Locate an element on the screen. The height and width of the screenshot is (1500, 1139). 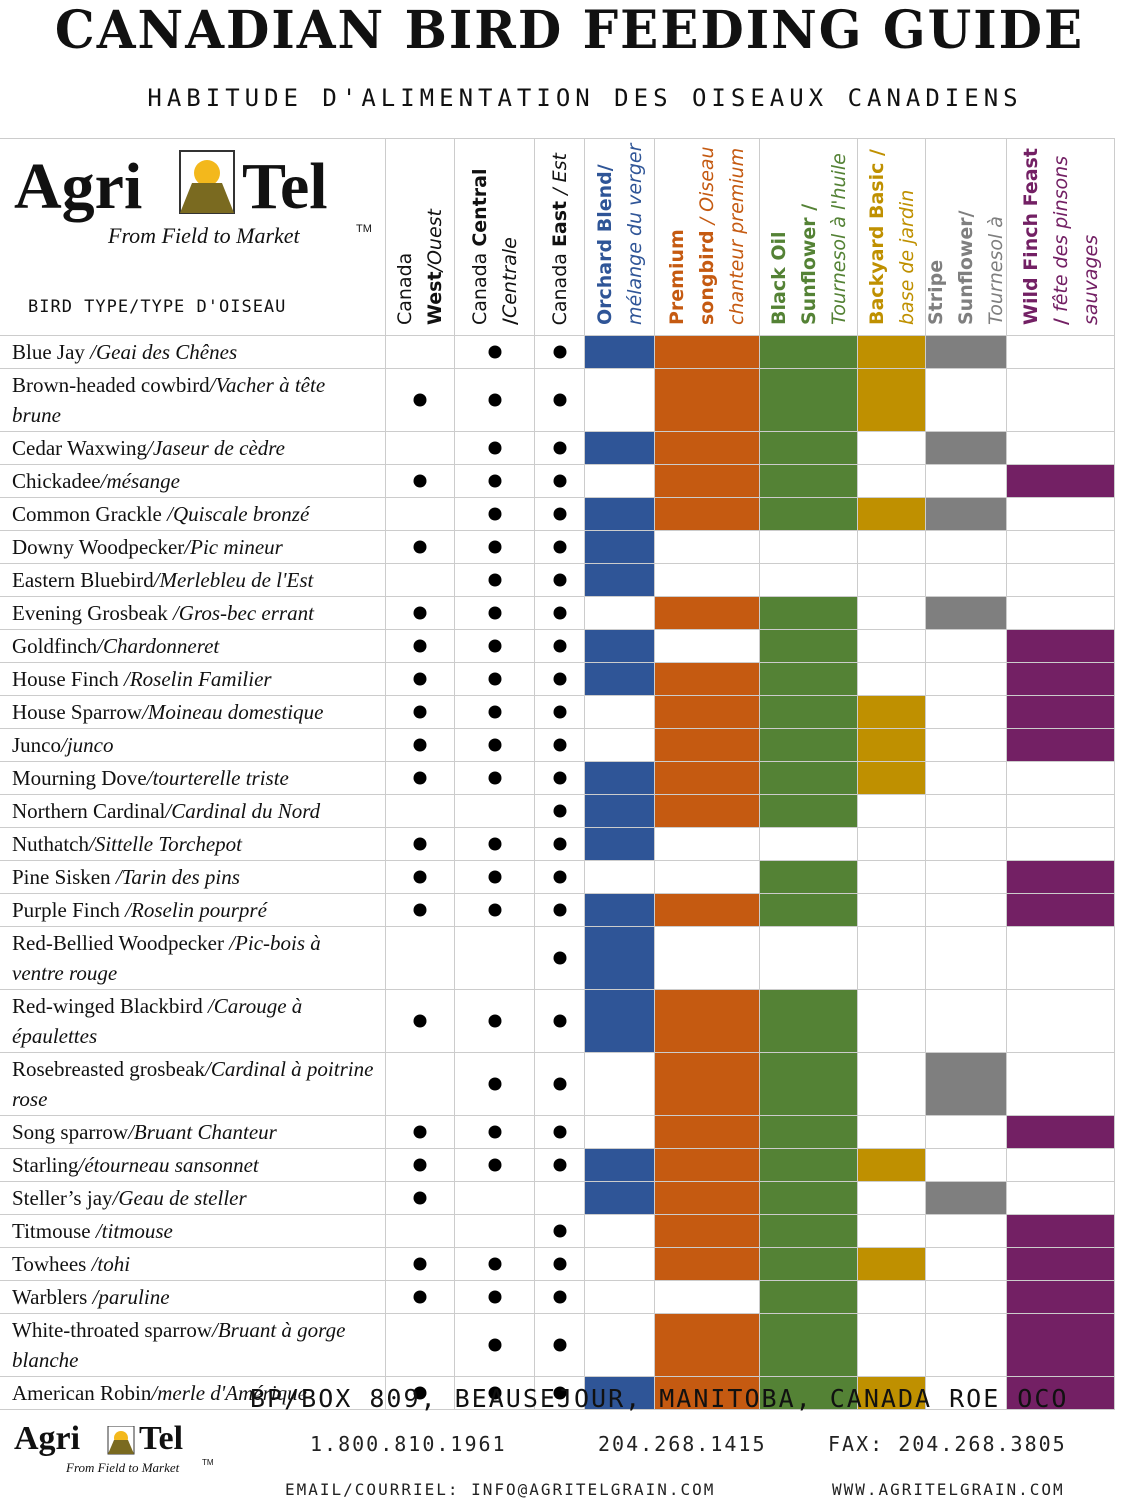
logo-left: Agri is located at coordinates (78, 186).